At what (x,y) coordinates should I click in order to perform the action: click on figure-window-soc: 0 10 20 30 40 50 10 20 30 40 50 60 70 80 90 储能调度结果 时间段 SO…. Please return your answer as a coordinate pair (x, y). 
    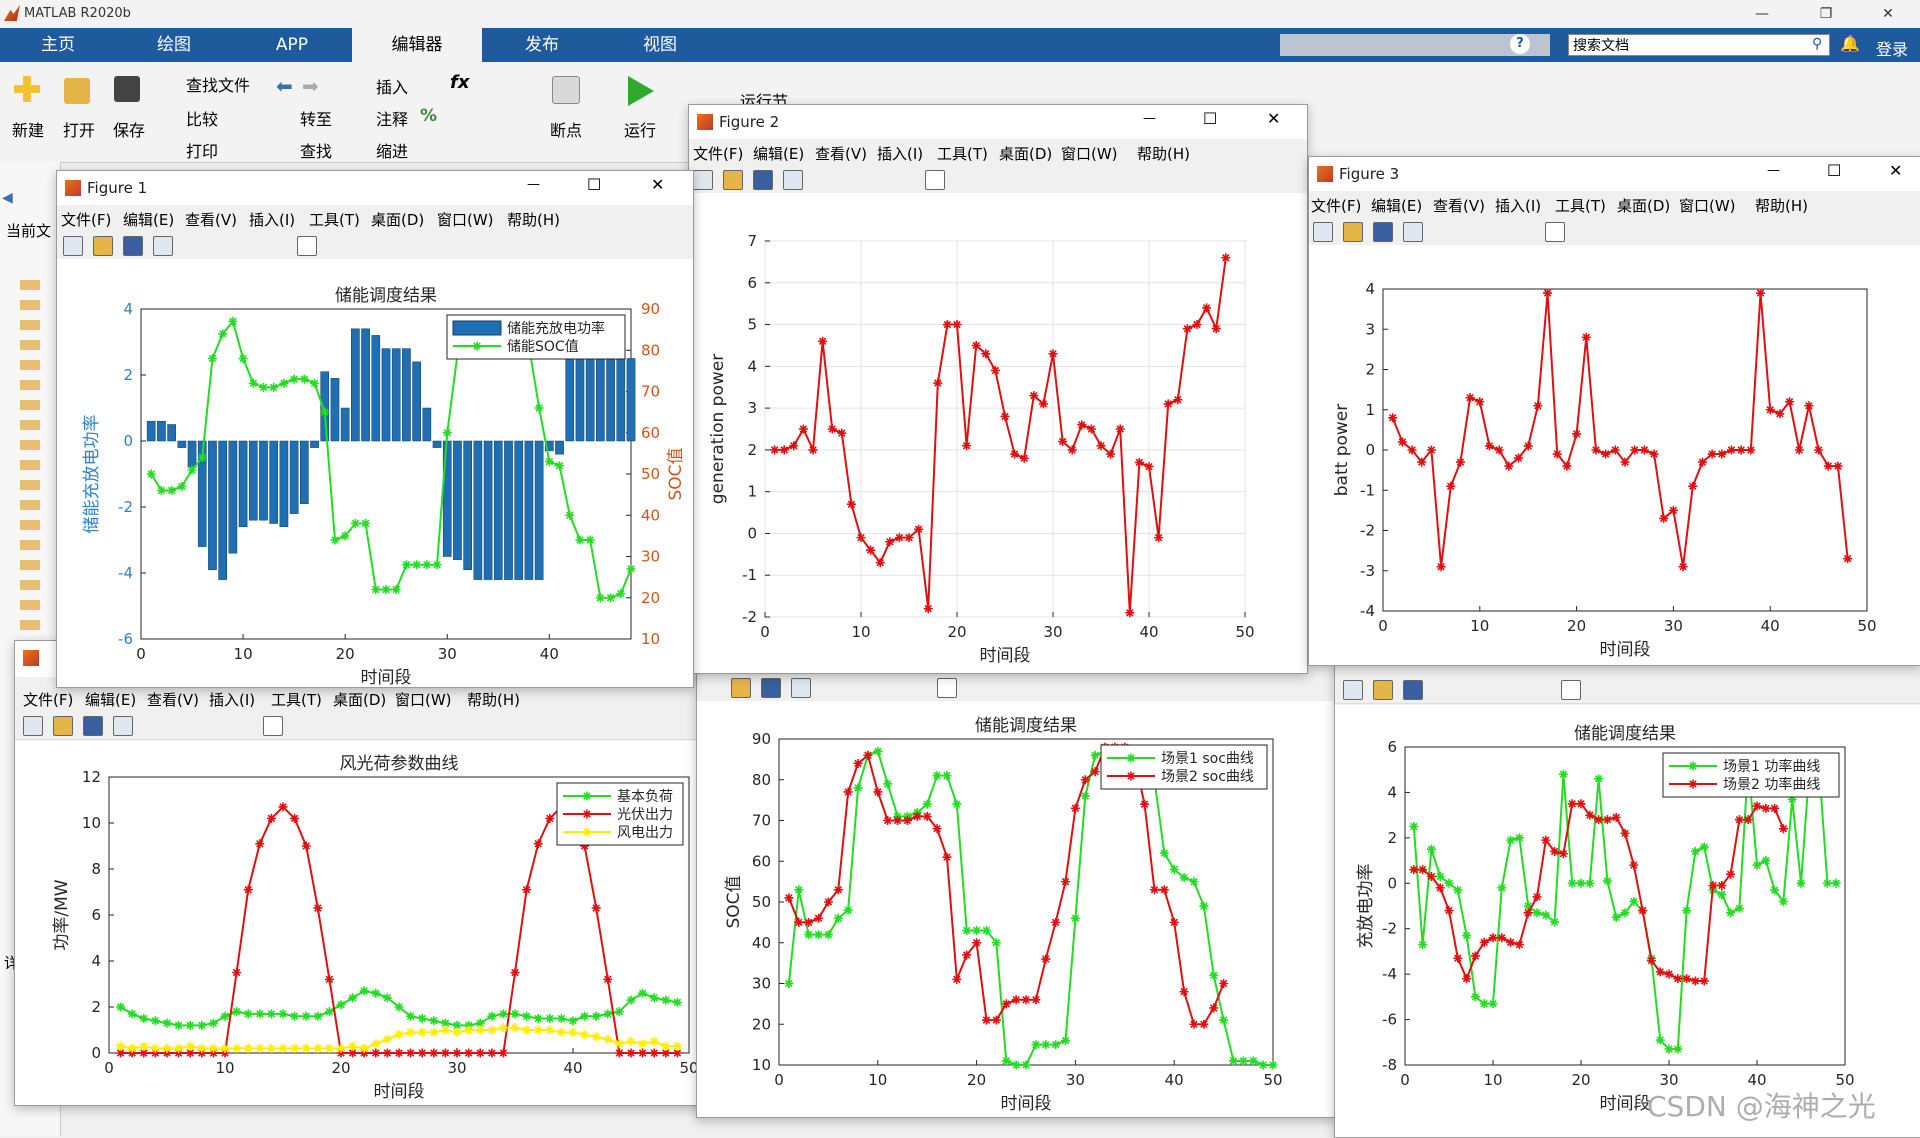
    Looking at the image, I should click on (1017, 889).